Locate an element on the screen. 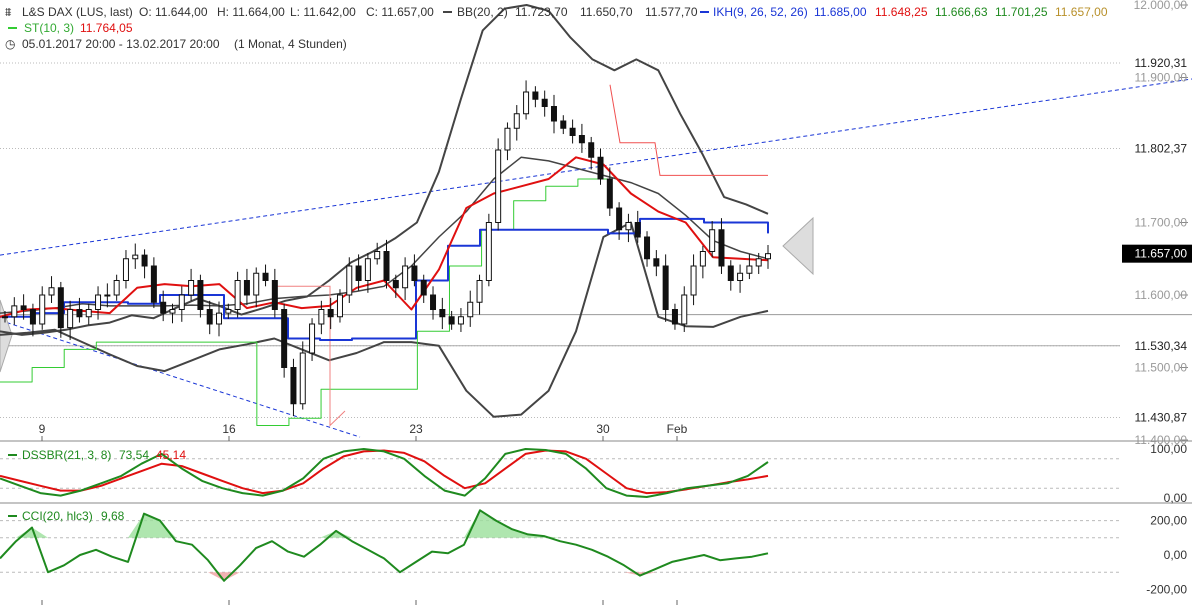  ikh-value-3: 11.666,63 is located at coordinates (961, 12).